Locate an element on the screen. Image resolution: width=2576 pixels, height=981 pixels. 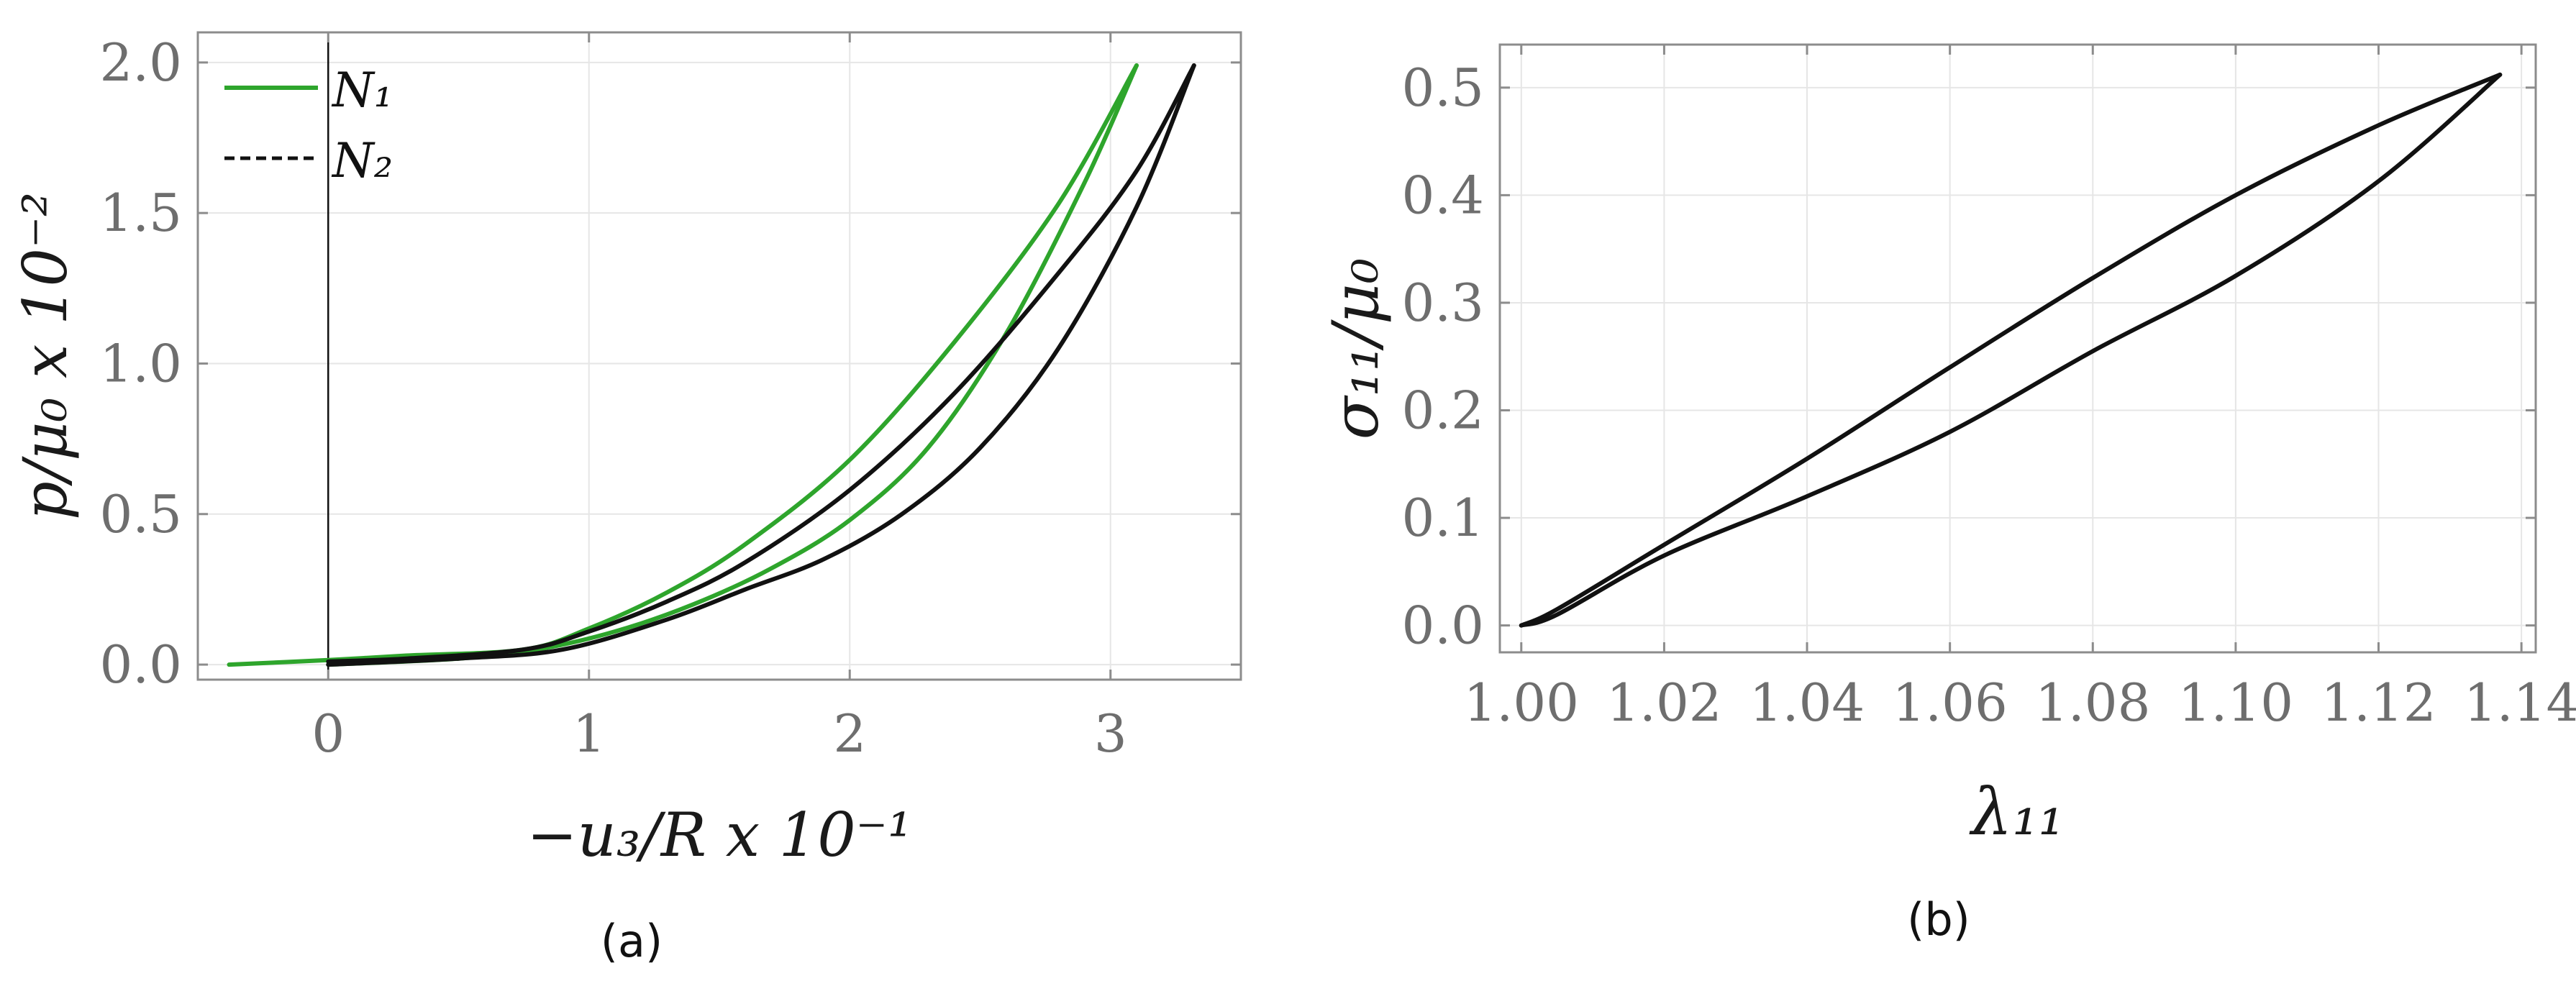
x-tick-label: 2 is located at coordinates (849, 733).